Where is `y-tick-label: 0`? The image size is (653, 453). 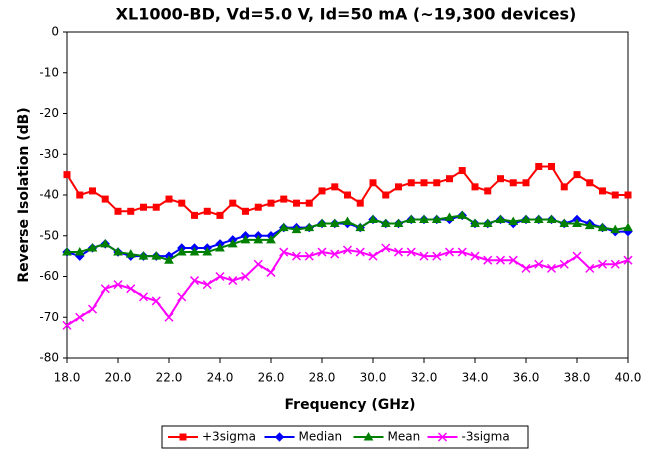
y-tick-label: 0 is located at coordinates (55, 32).